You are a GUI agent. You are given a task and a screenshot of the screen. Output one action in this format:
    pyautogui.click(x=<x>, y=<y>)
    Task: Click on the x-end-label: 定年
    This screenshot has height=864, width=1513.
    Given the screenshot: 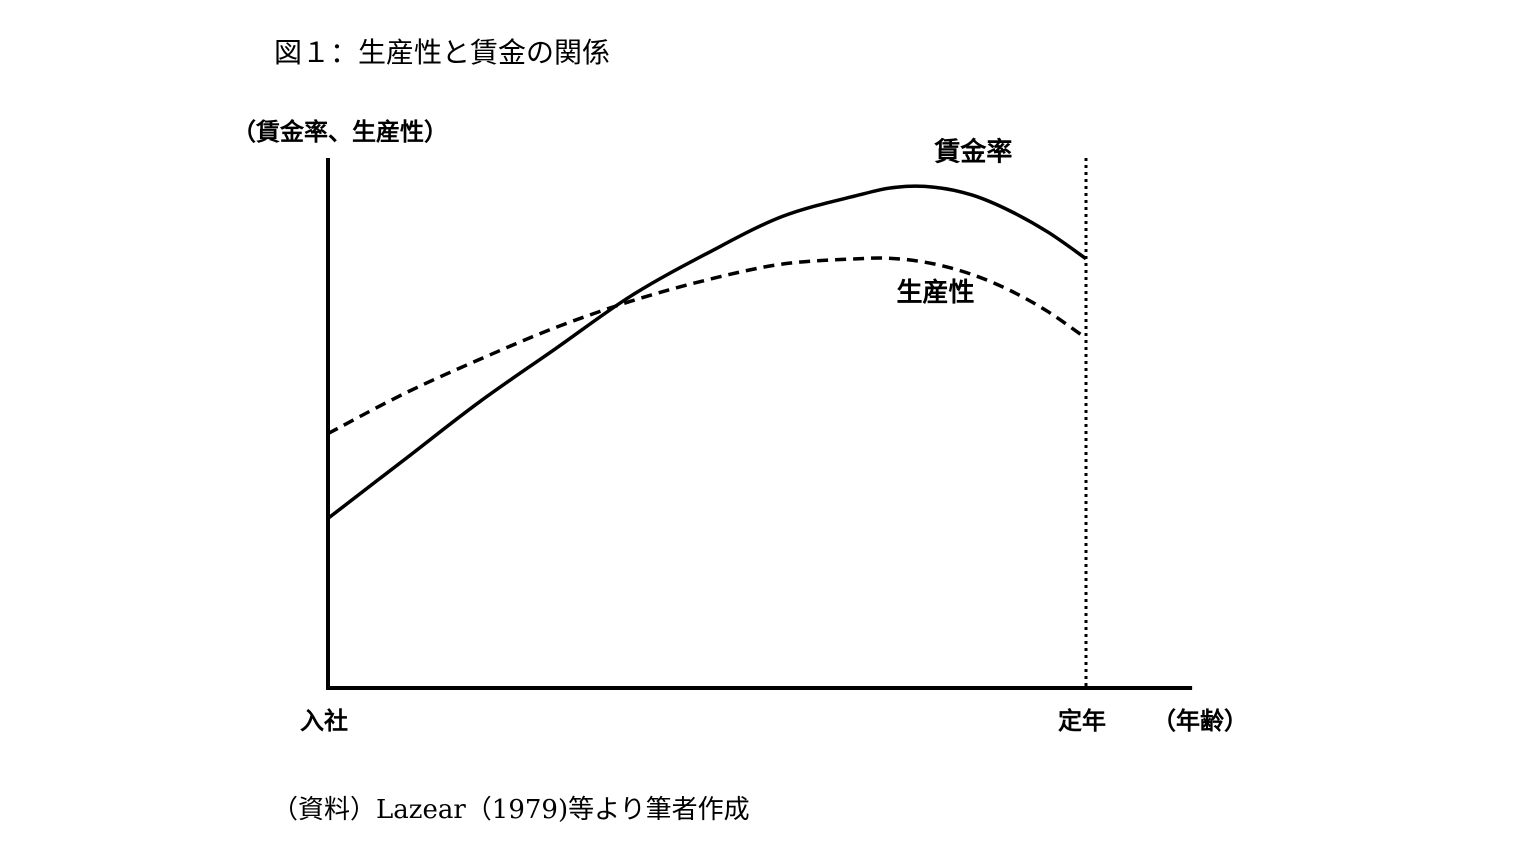 What is the action you would take?
    pyautogui.click(x=1082, y=721)
    